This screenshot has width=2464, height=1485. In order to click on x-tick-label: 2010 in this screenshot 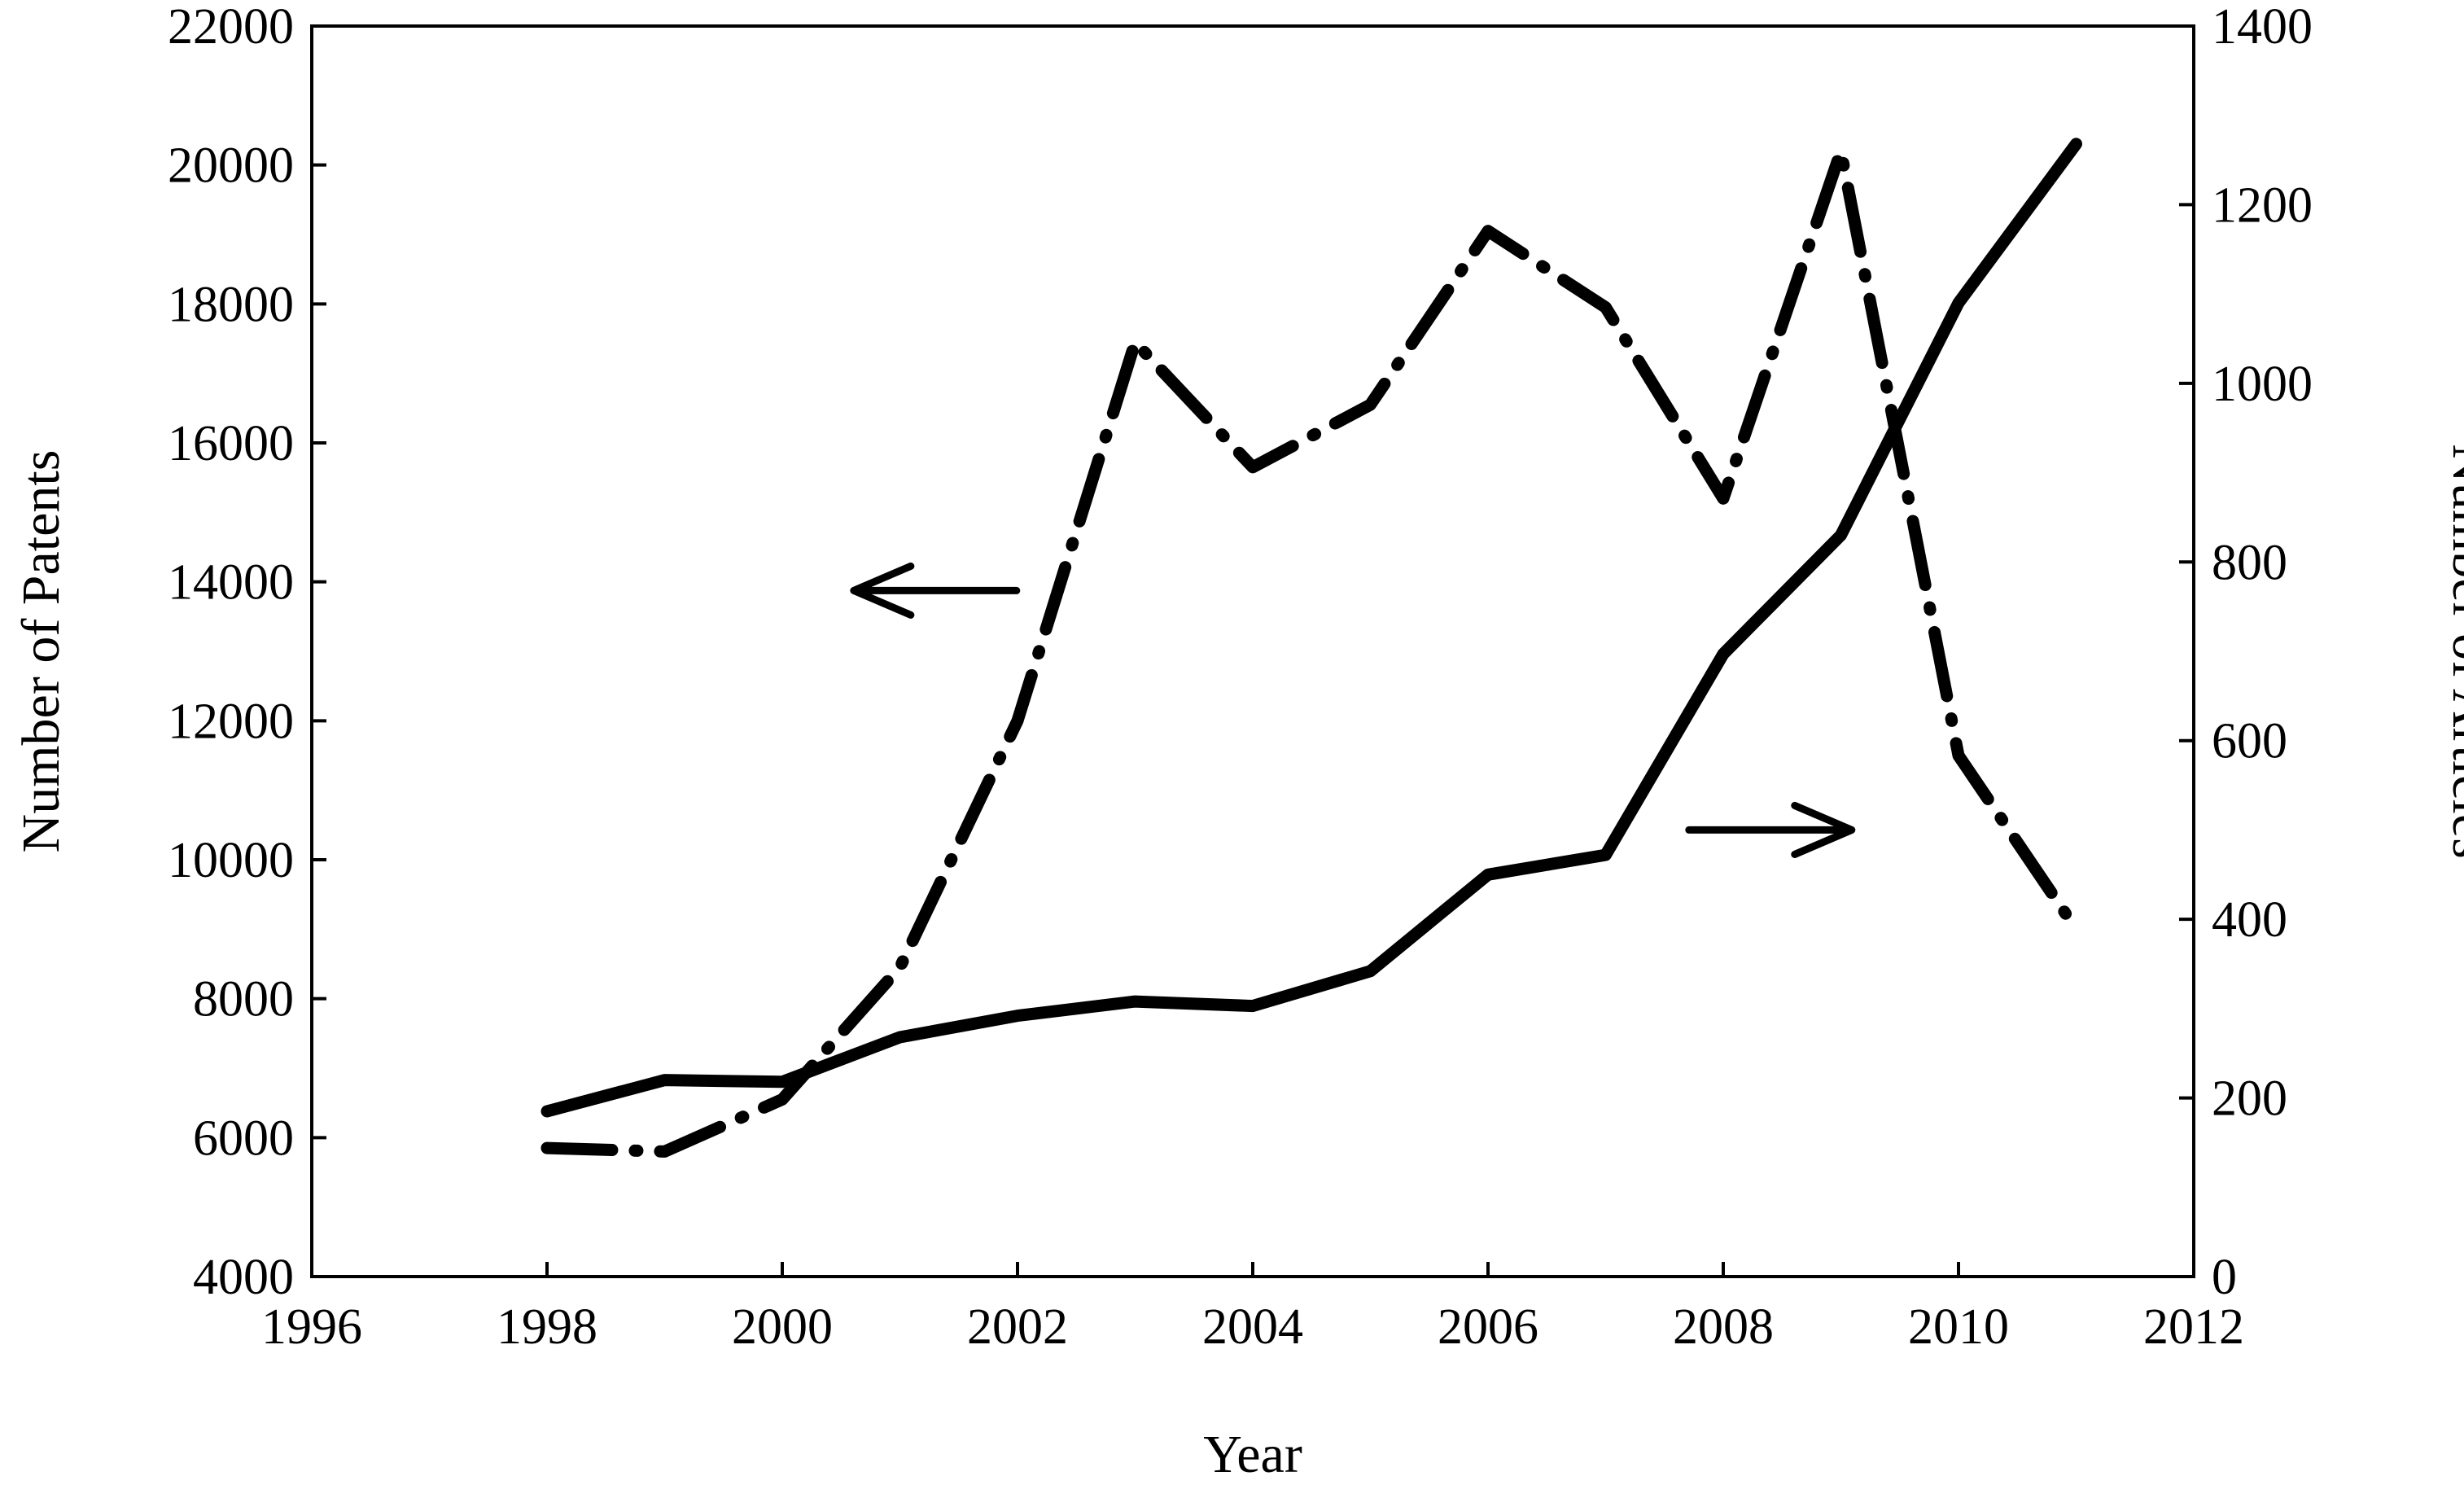, I will do `click(1959, 1327)`.